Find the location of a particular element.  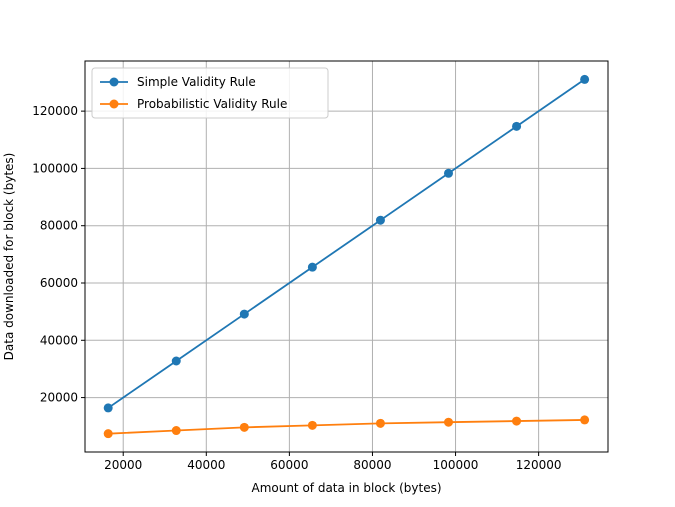

legend-item: Simple Validity Rule is located at coordinates (178, 82).